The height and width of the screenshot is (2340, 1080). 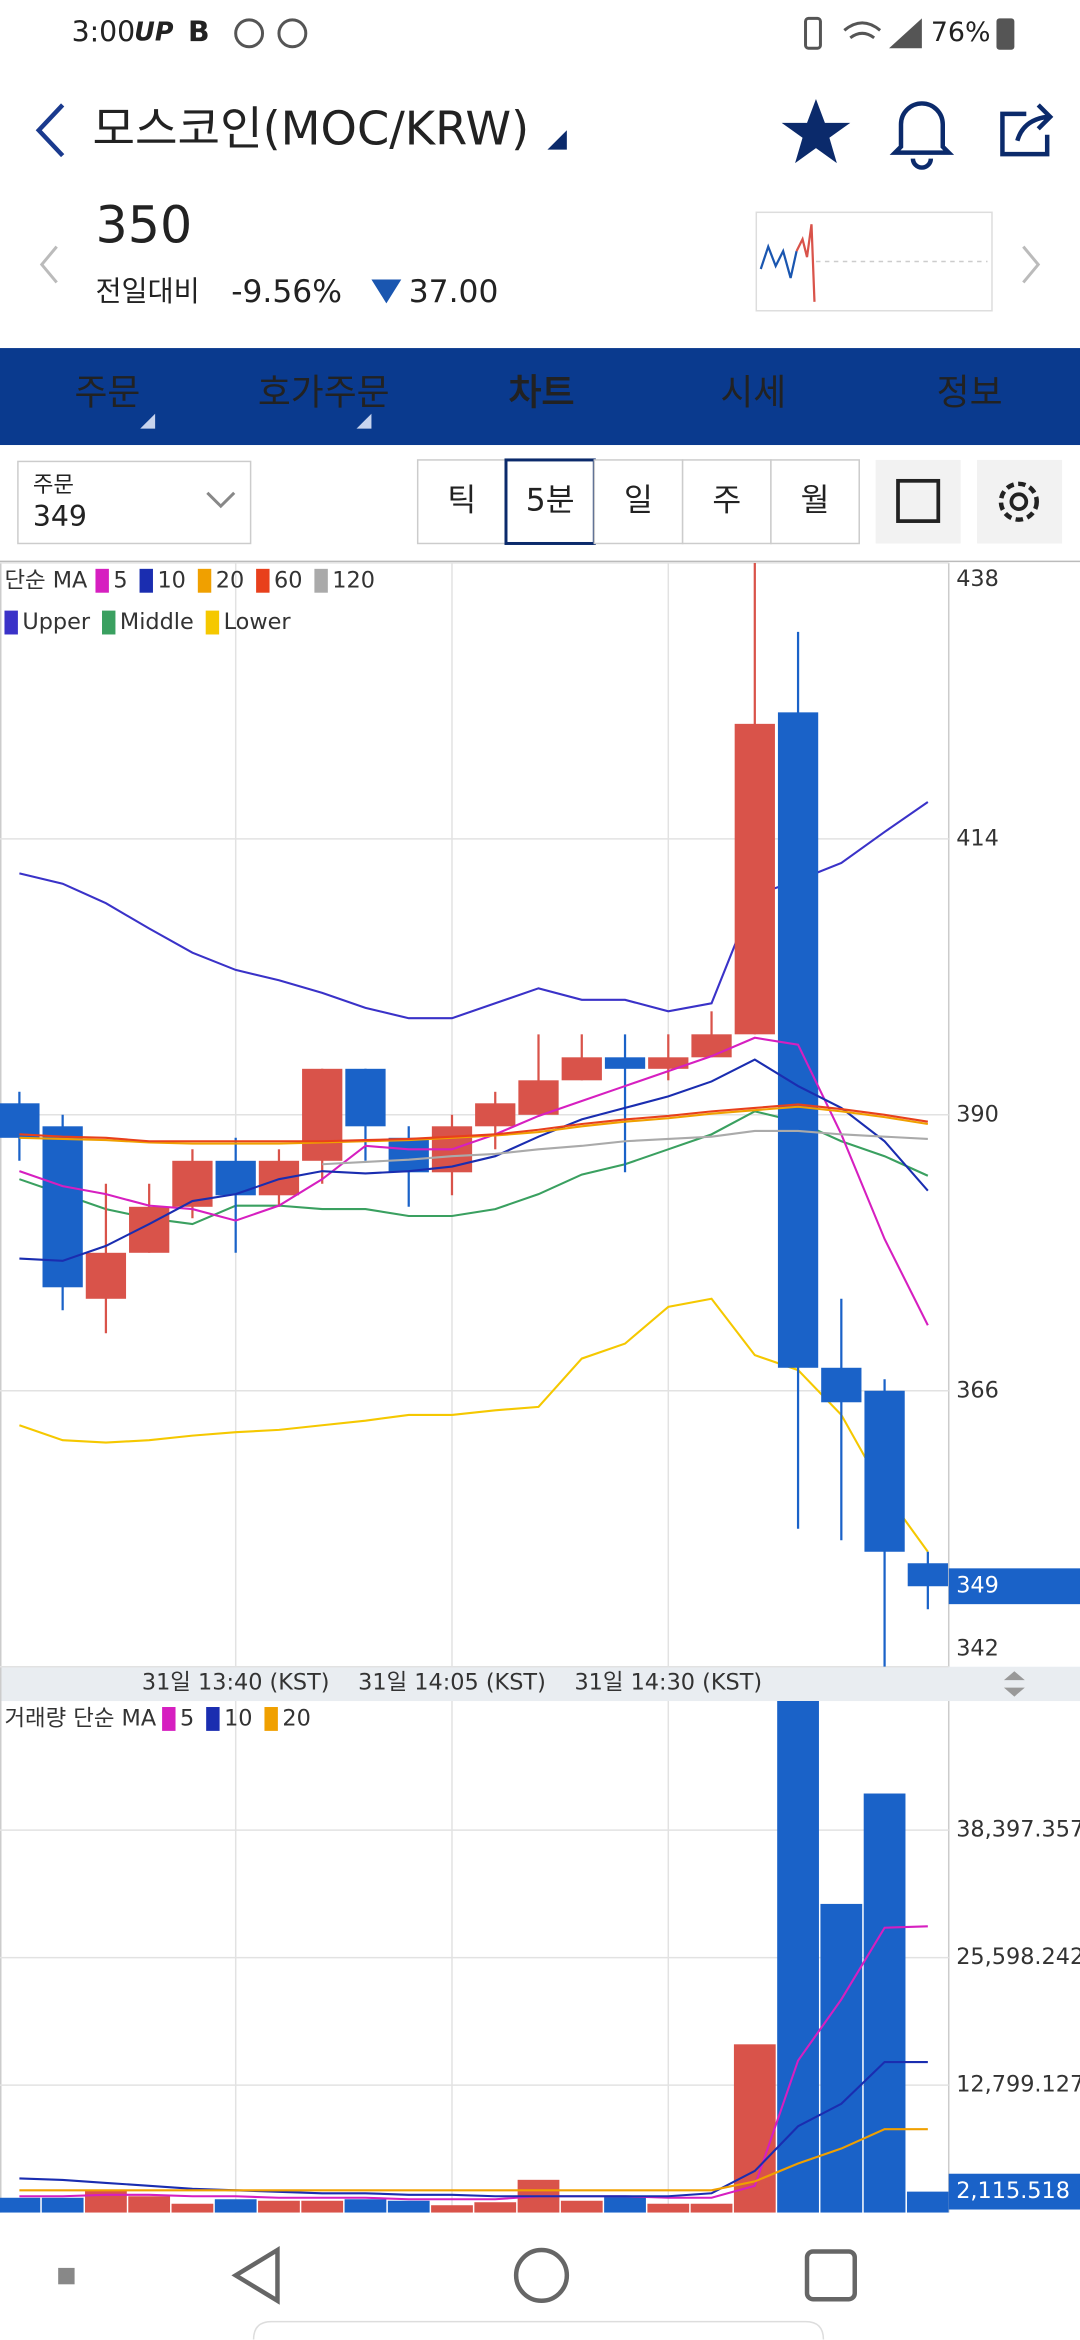 I want to click on tab: 정보, so click(x=970, y=392).